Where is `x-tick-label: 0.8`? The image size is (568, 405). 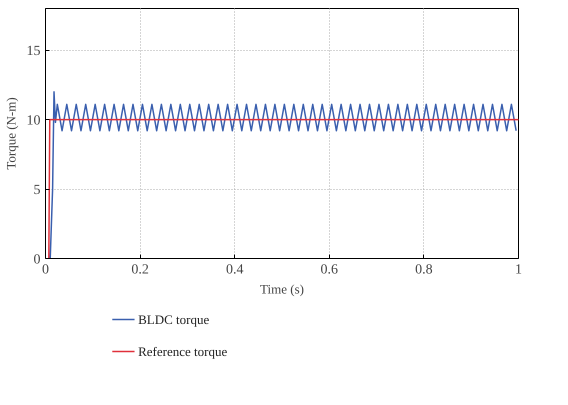 x-tick-label: 0.8 is located at coordinates (424, 270).